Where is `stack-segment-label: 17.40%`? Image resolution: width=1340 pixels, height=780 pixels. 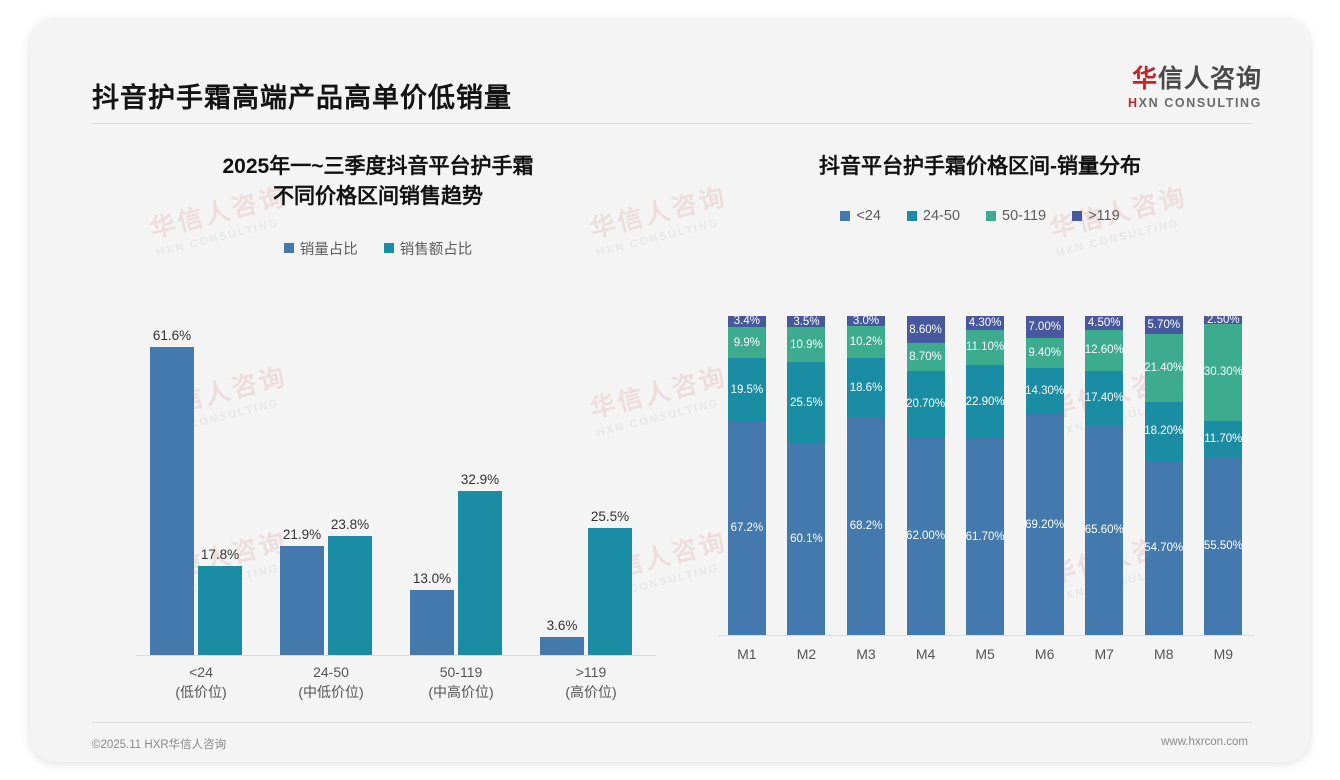
stack-segment-label: 17.40% is located at coordinates (1104, 398).